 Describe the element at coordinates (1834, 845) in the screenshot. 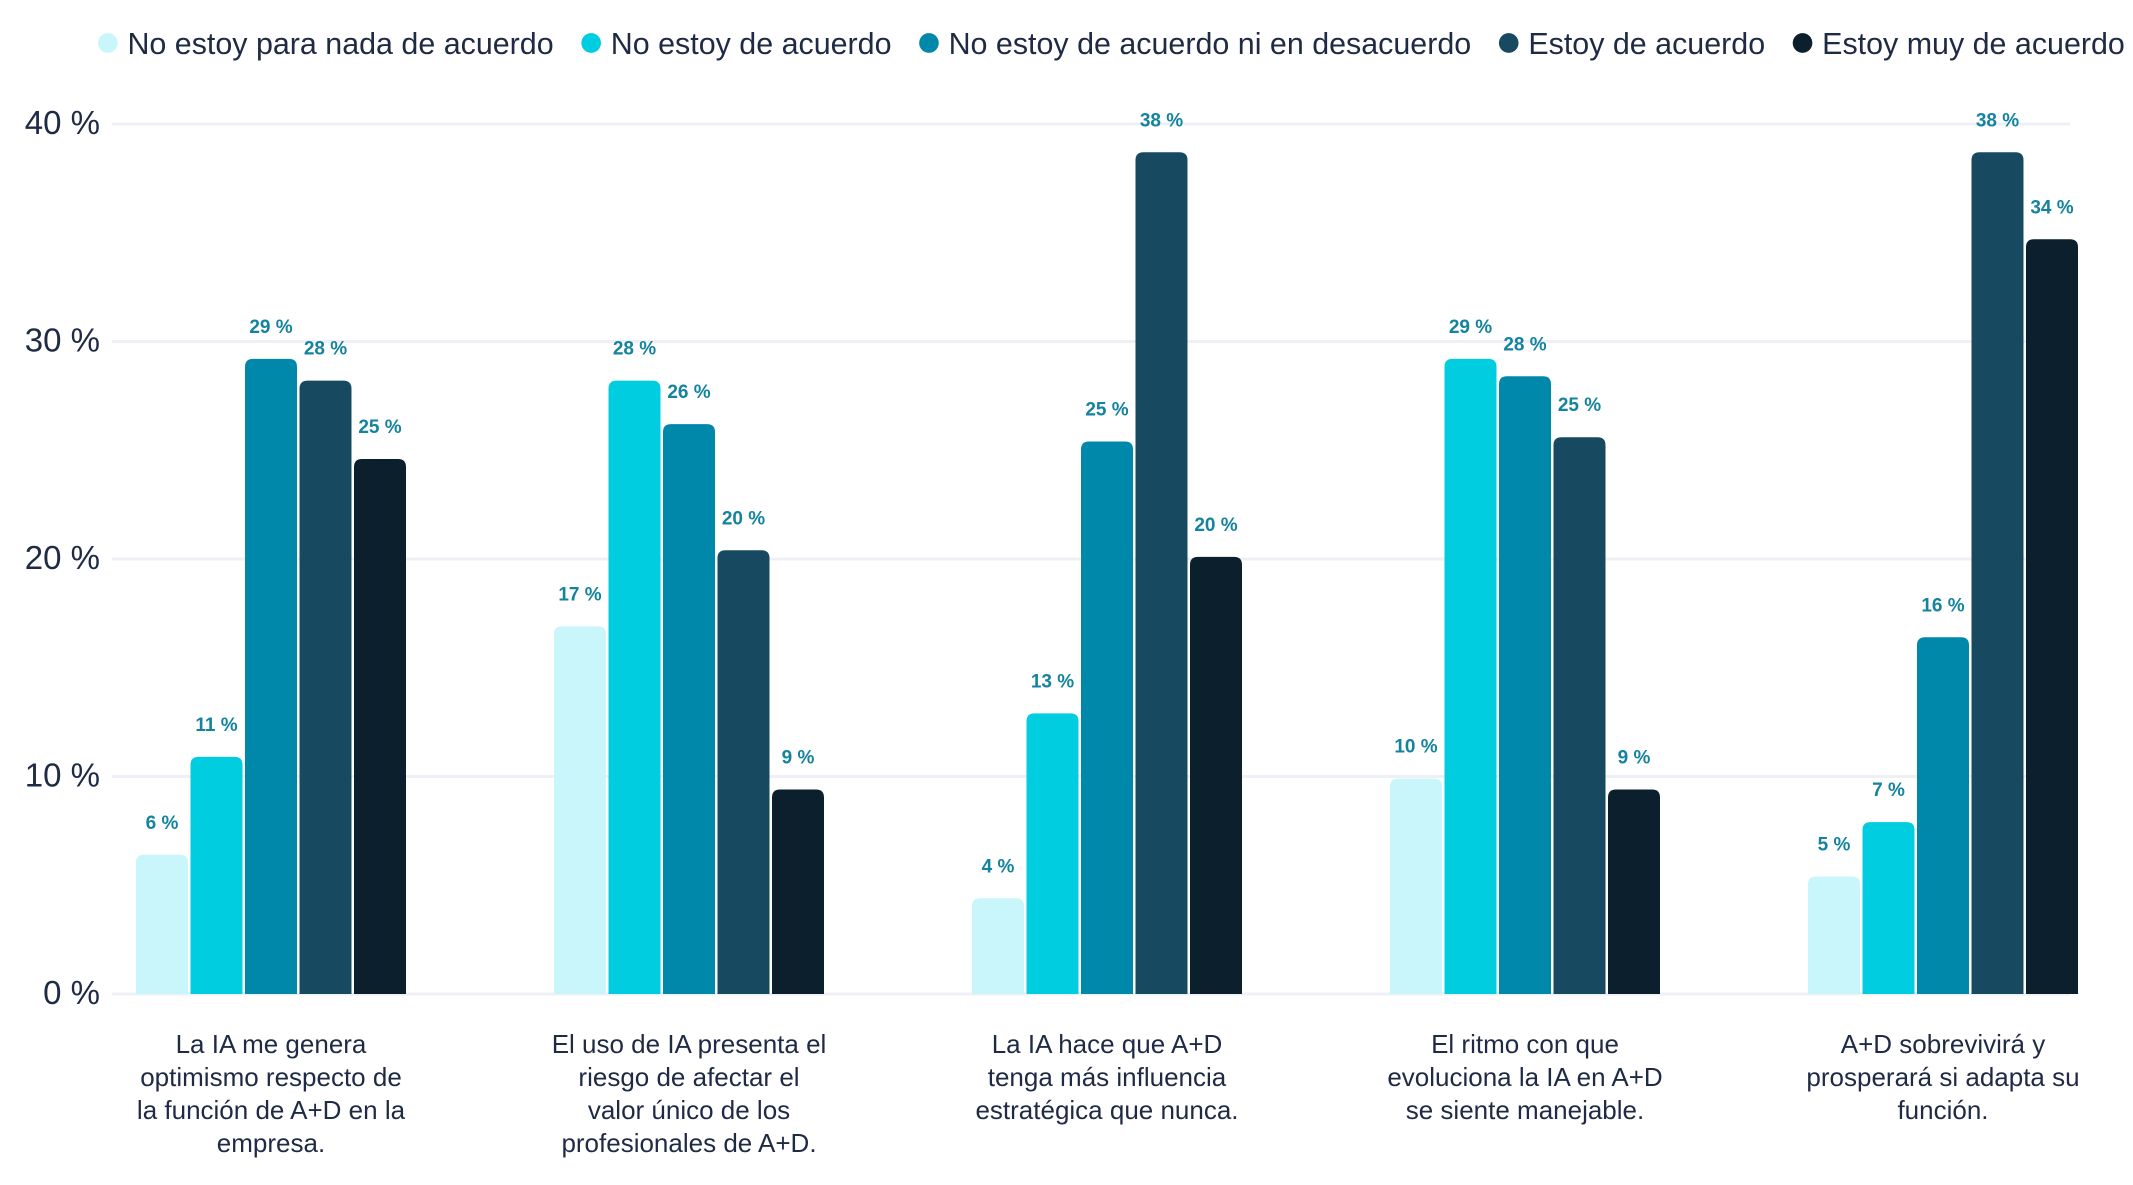

I see `data-label: 5 %` at that location.